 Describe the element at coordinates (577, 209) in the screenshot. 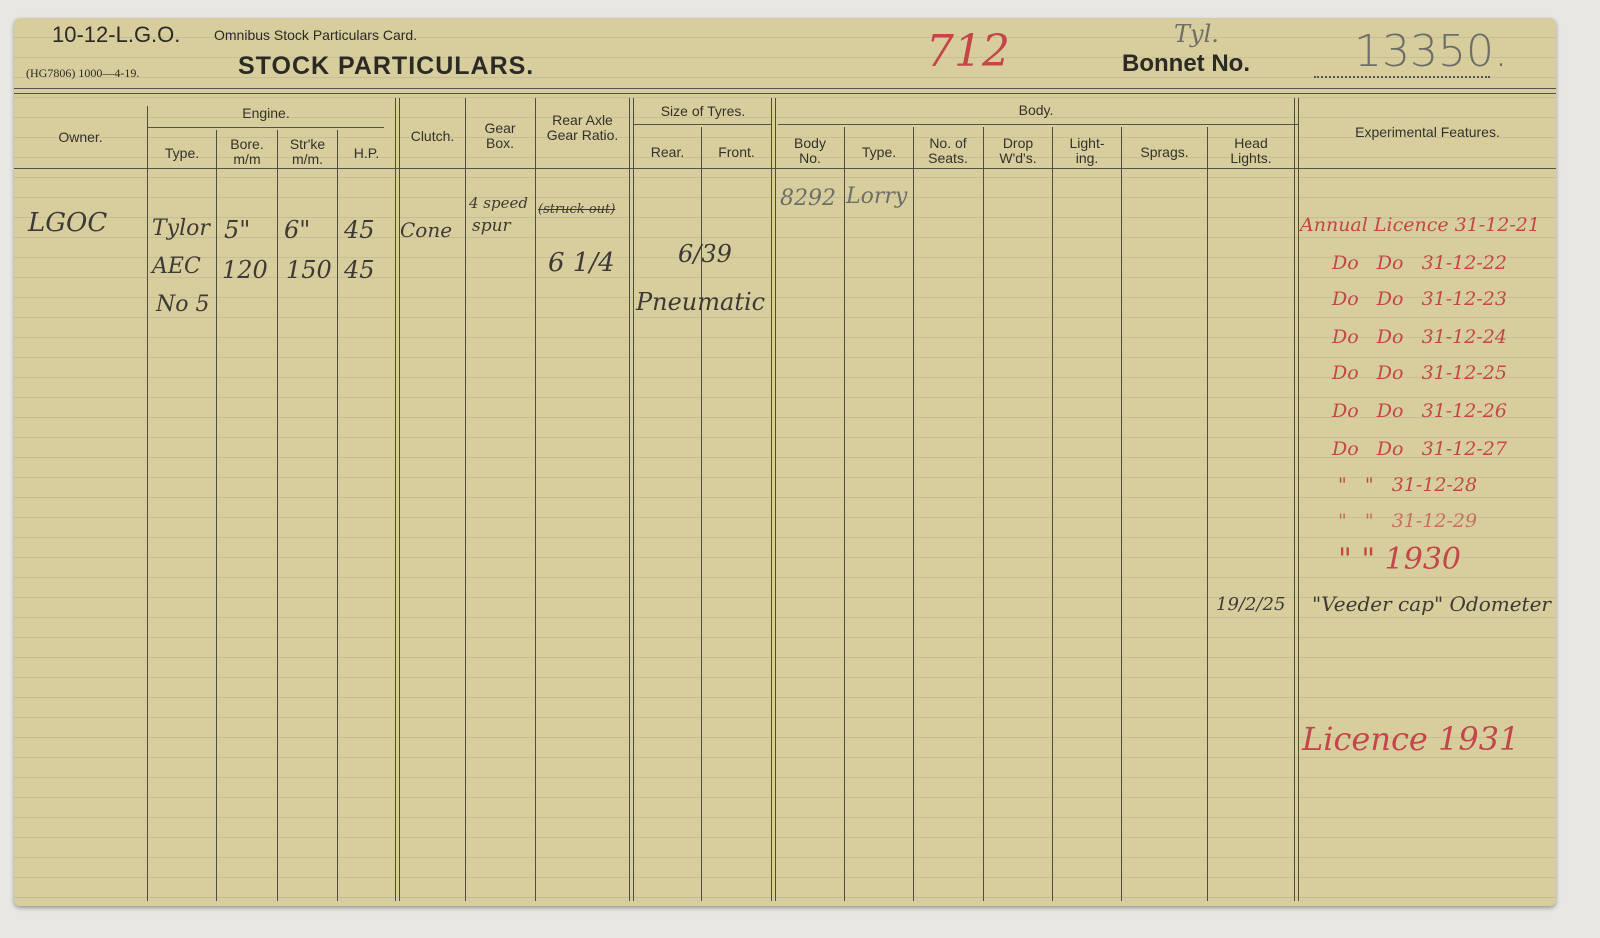

I see `rear-axle-struck-entry: (struck out)` at that location.